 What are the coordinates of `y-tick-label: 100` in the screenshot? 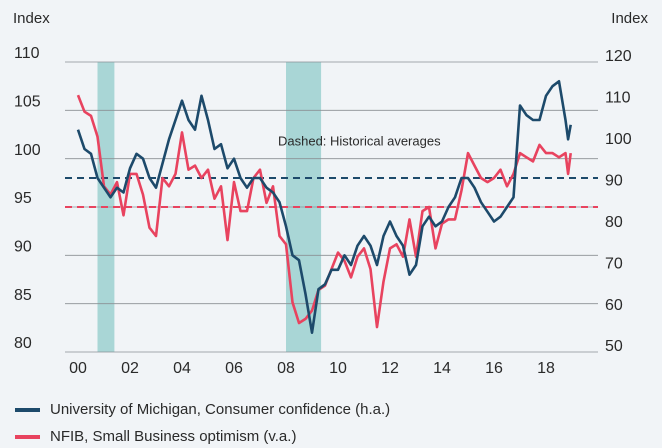 It's located at (27, 150).